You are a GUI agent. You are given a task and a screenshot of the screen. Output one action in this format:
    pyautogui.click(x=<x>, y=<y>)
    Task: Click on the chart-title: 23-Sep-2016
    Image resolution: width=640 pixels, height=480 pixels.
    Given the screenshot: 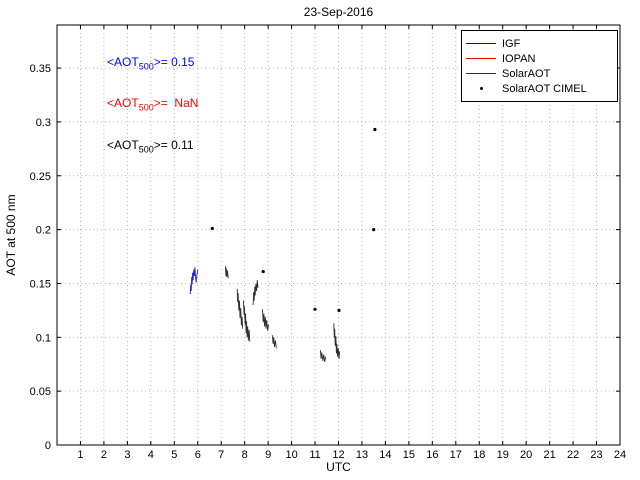 What is the action you would take?
    pyautogui.click(x=338, y=12)
    